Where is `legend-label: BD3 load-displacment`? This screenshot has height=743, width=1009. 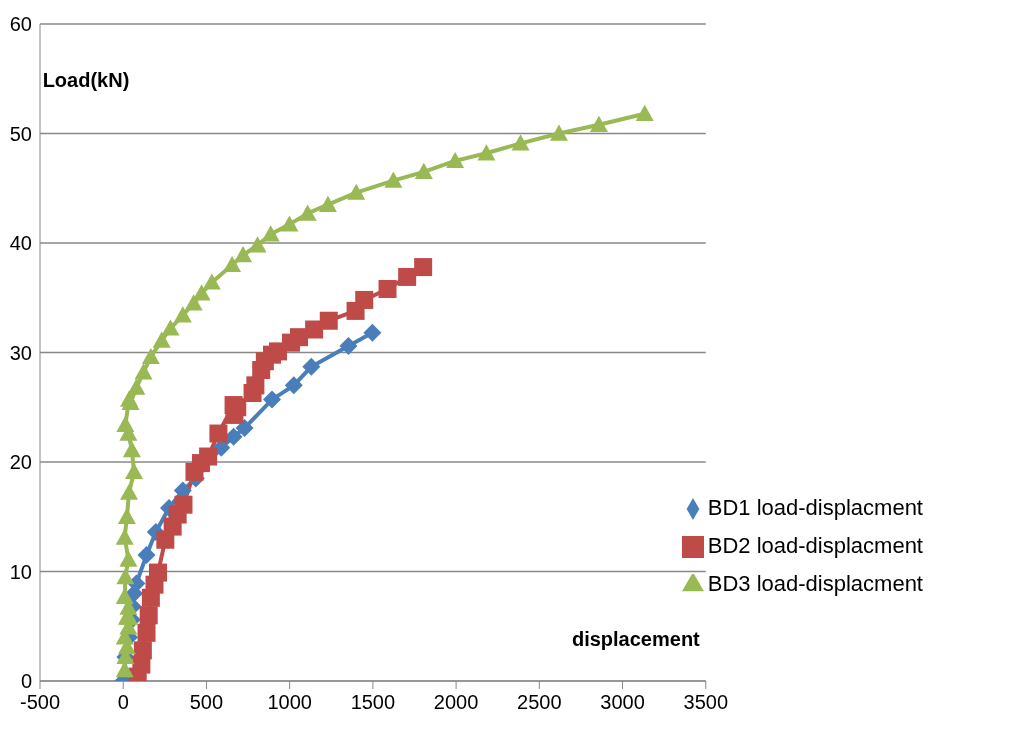 legend-label: BD3 load-displacment is located at coordinates (815, 583).